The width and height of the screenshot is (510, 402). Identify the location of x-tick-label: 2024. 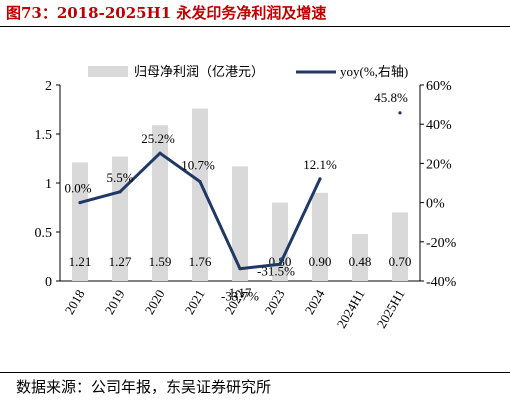
(315, 302).